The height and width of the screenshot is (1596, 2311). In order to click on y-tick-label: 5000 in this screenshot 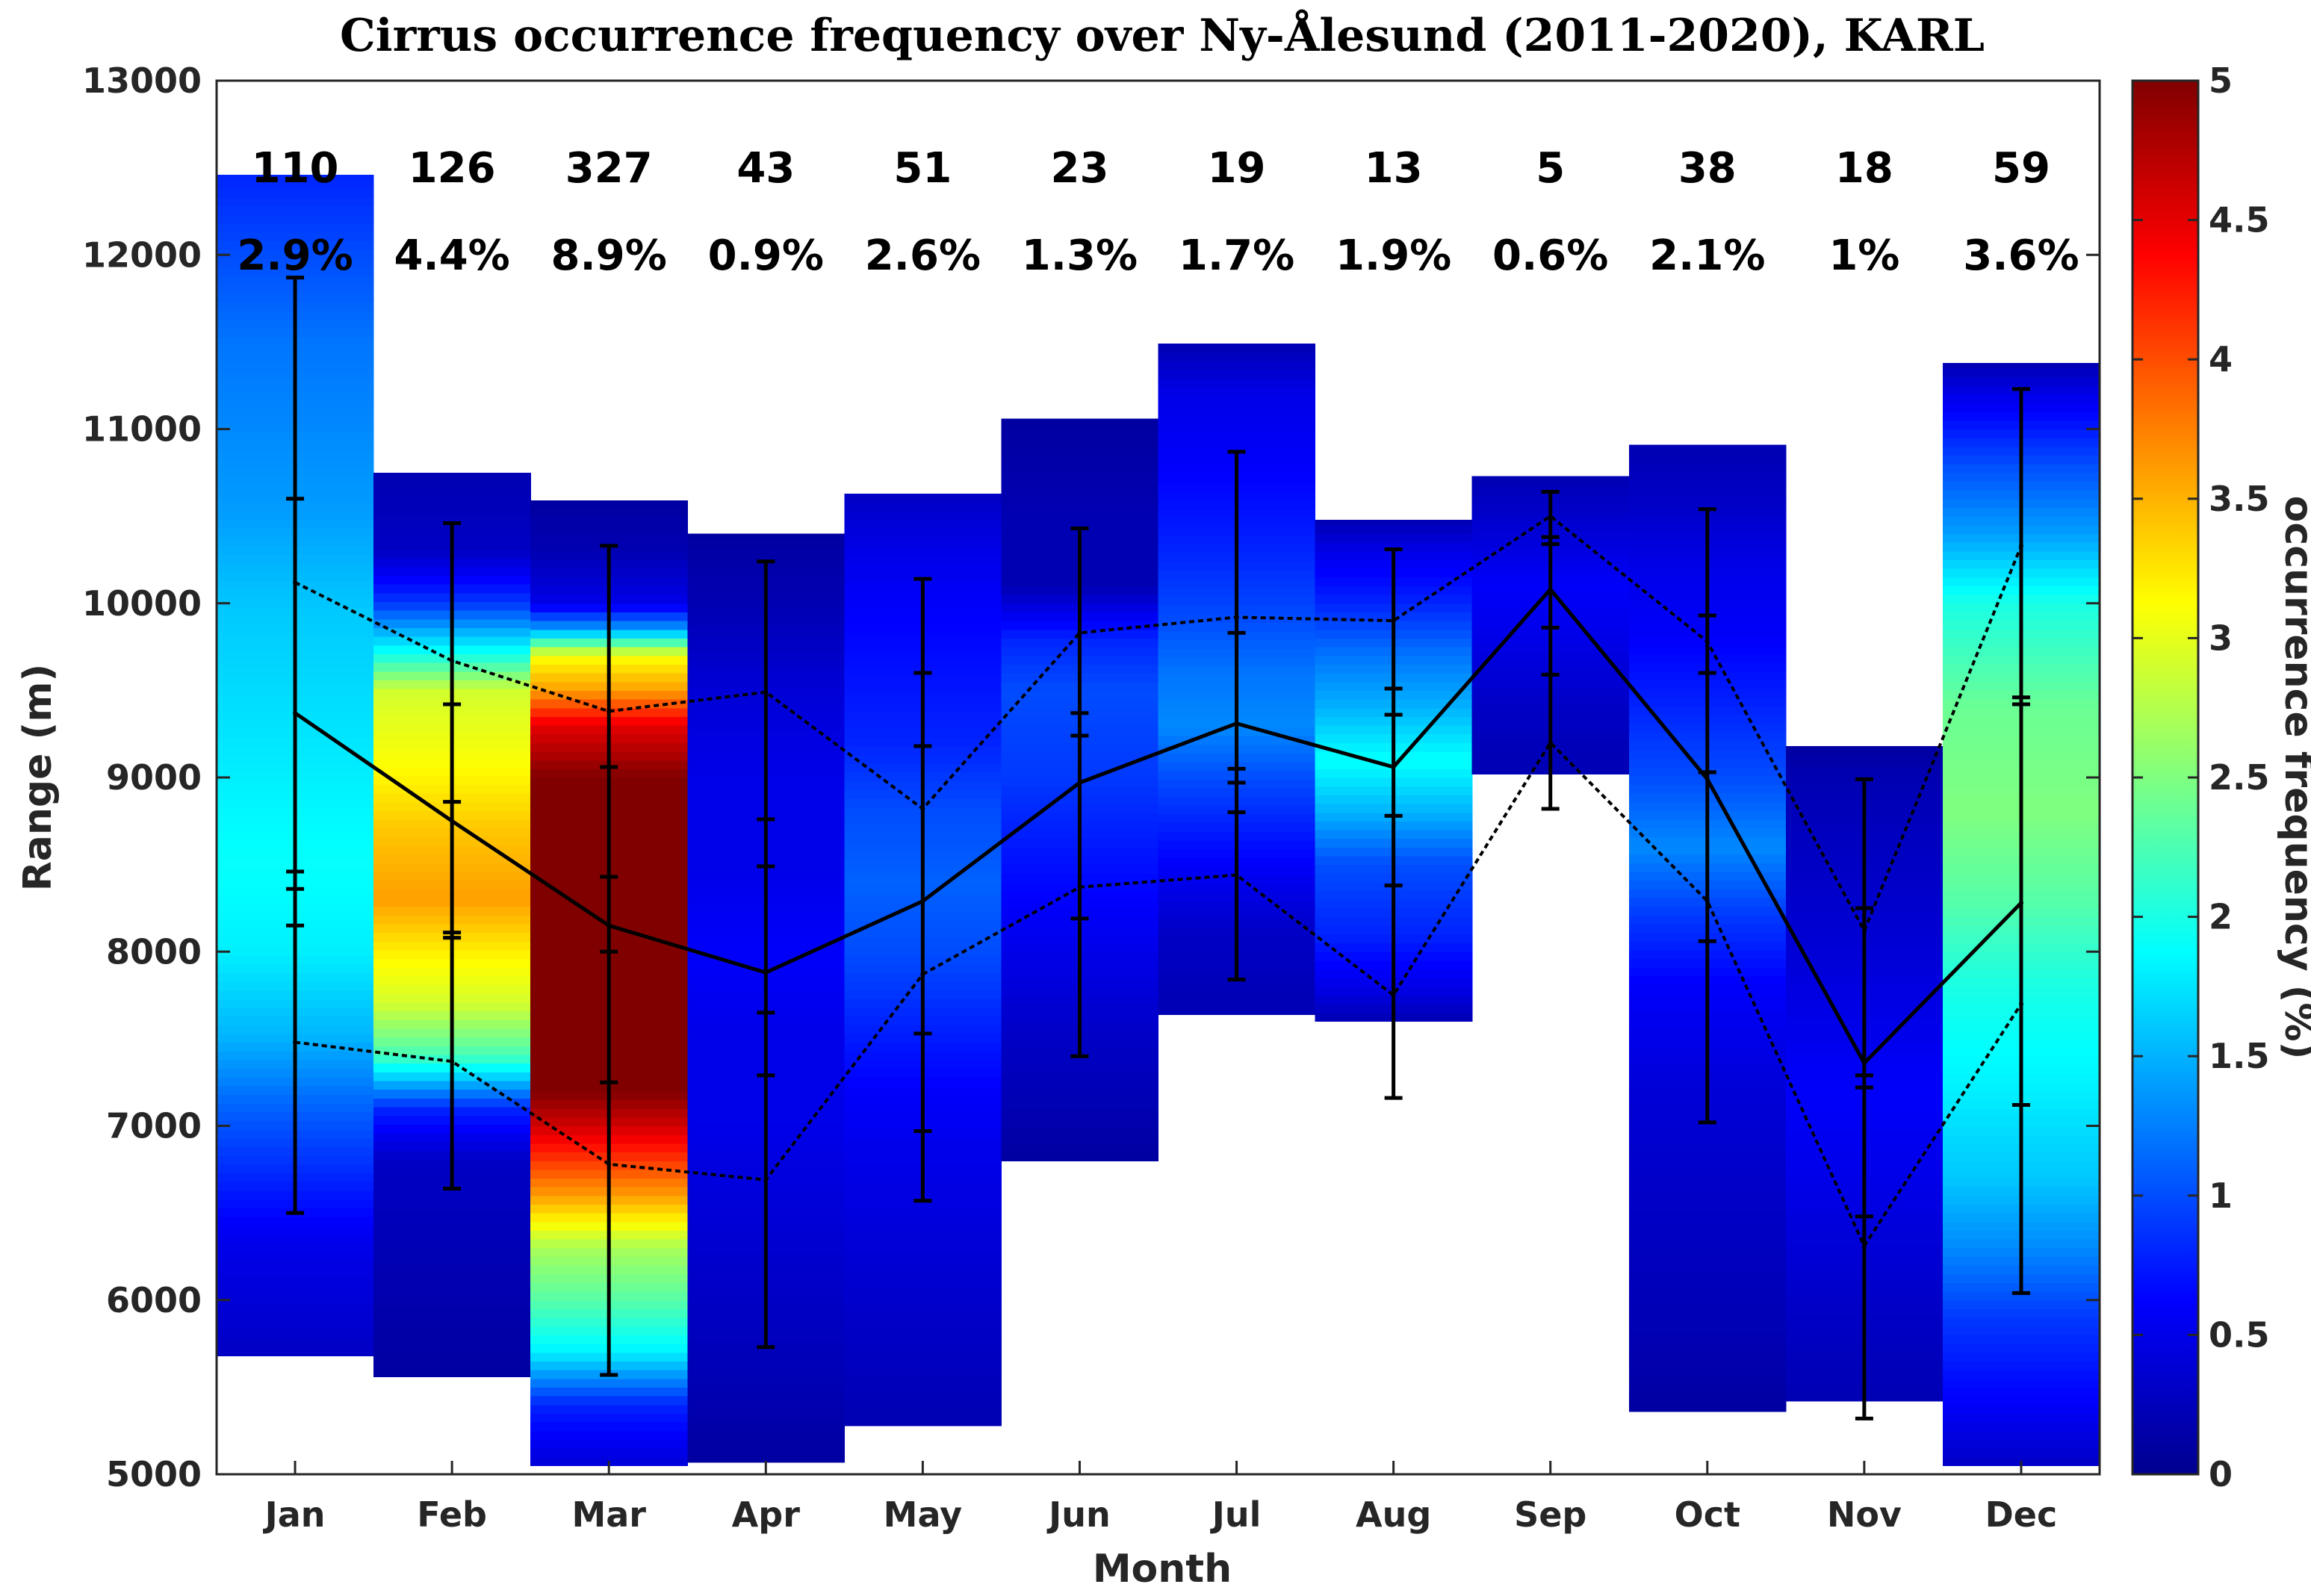, I will do `click(154, 1474)`.